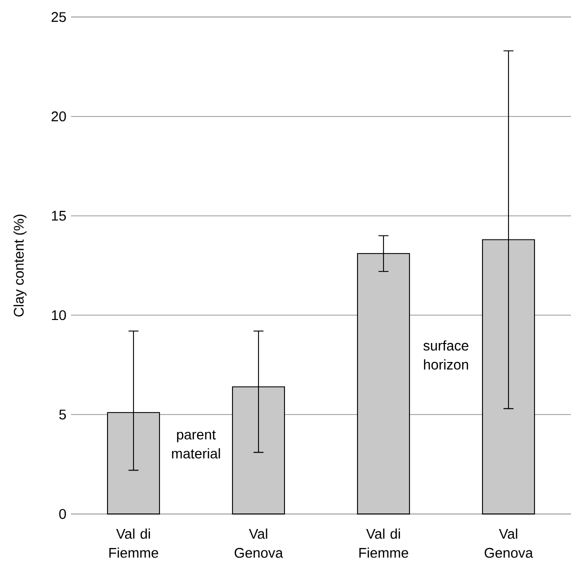  What do you see at coordinates (62, 514) in the screenshot?
I see `y-tick-label: 0` at bounding box center [62, 514].